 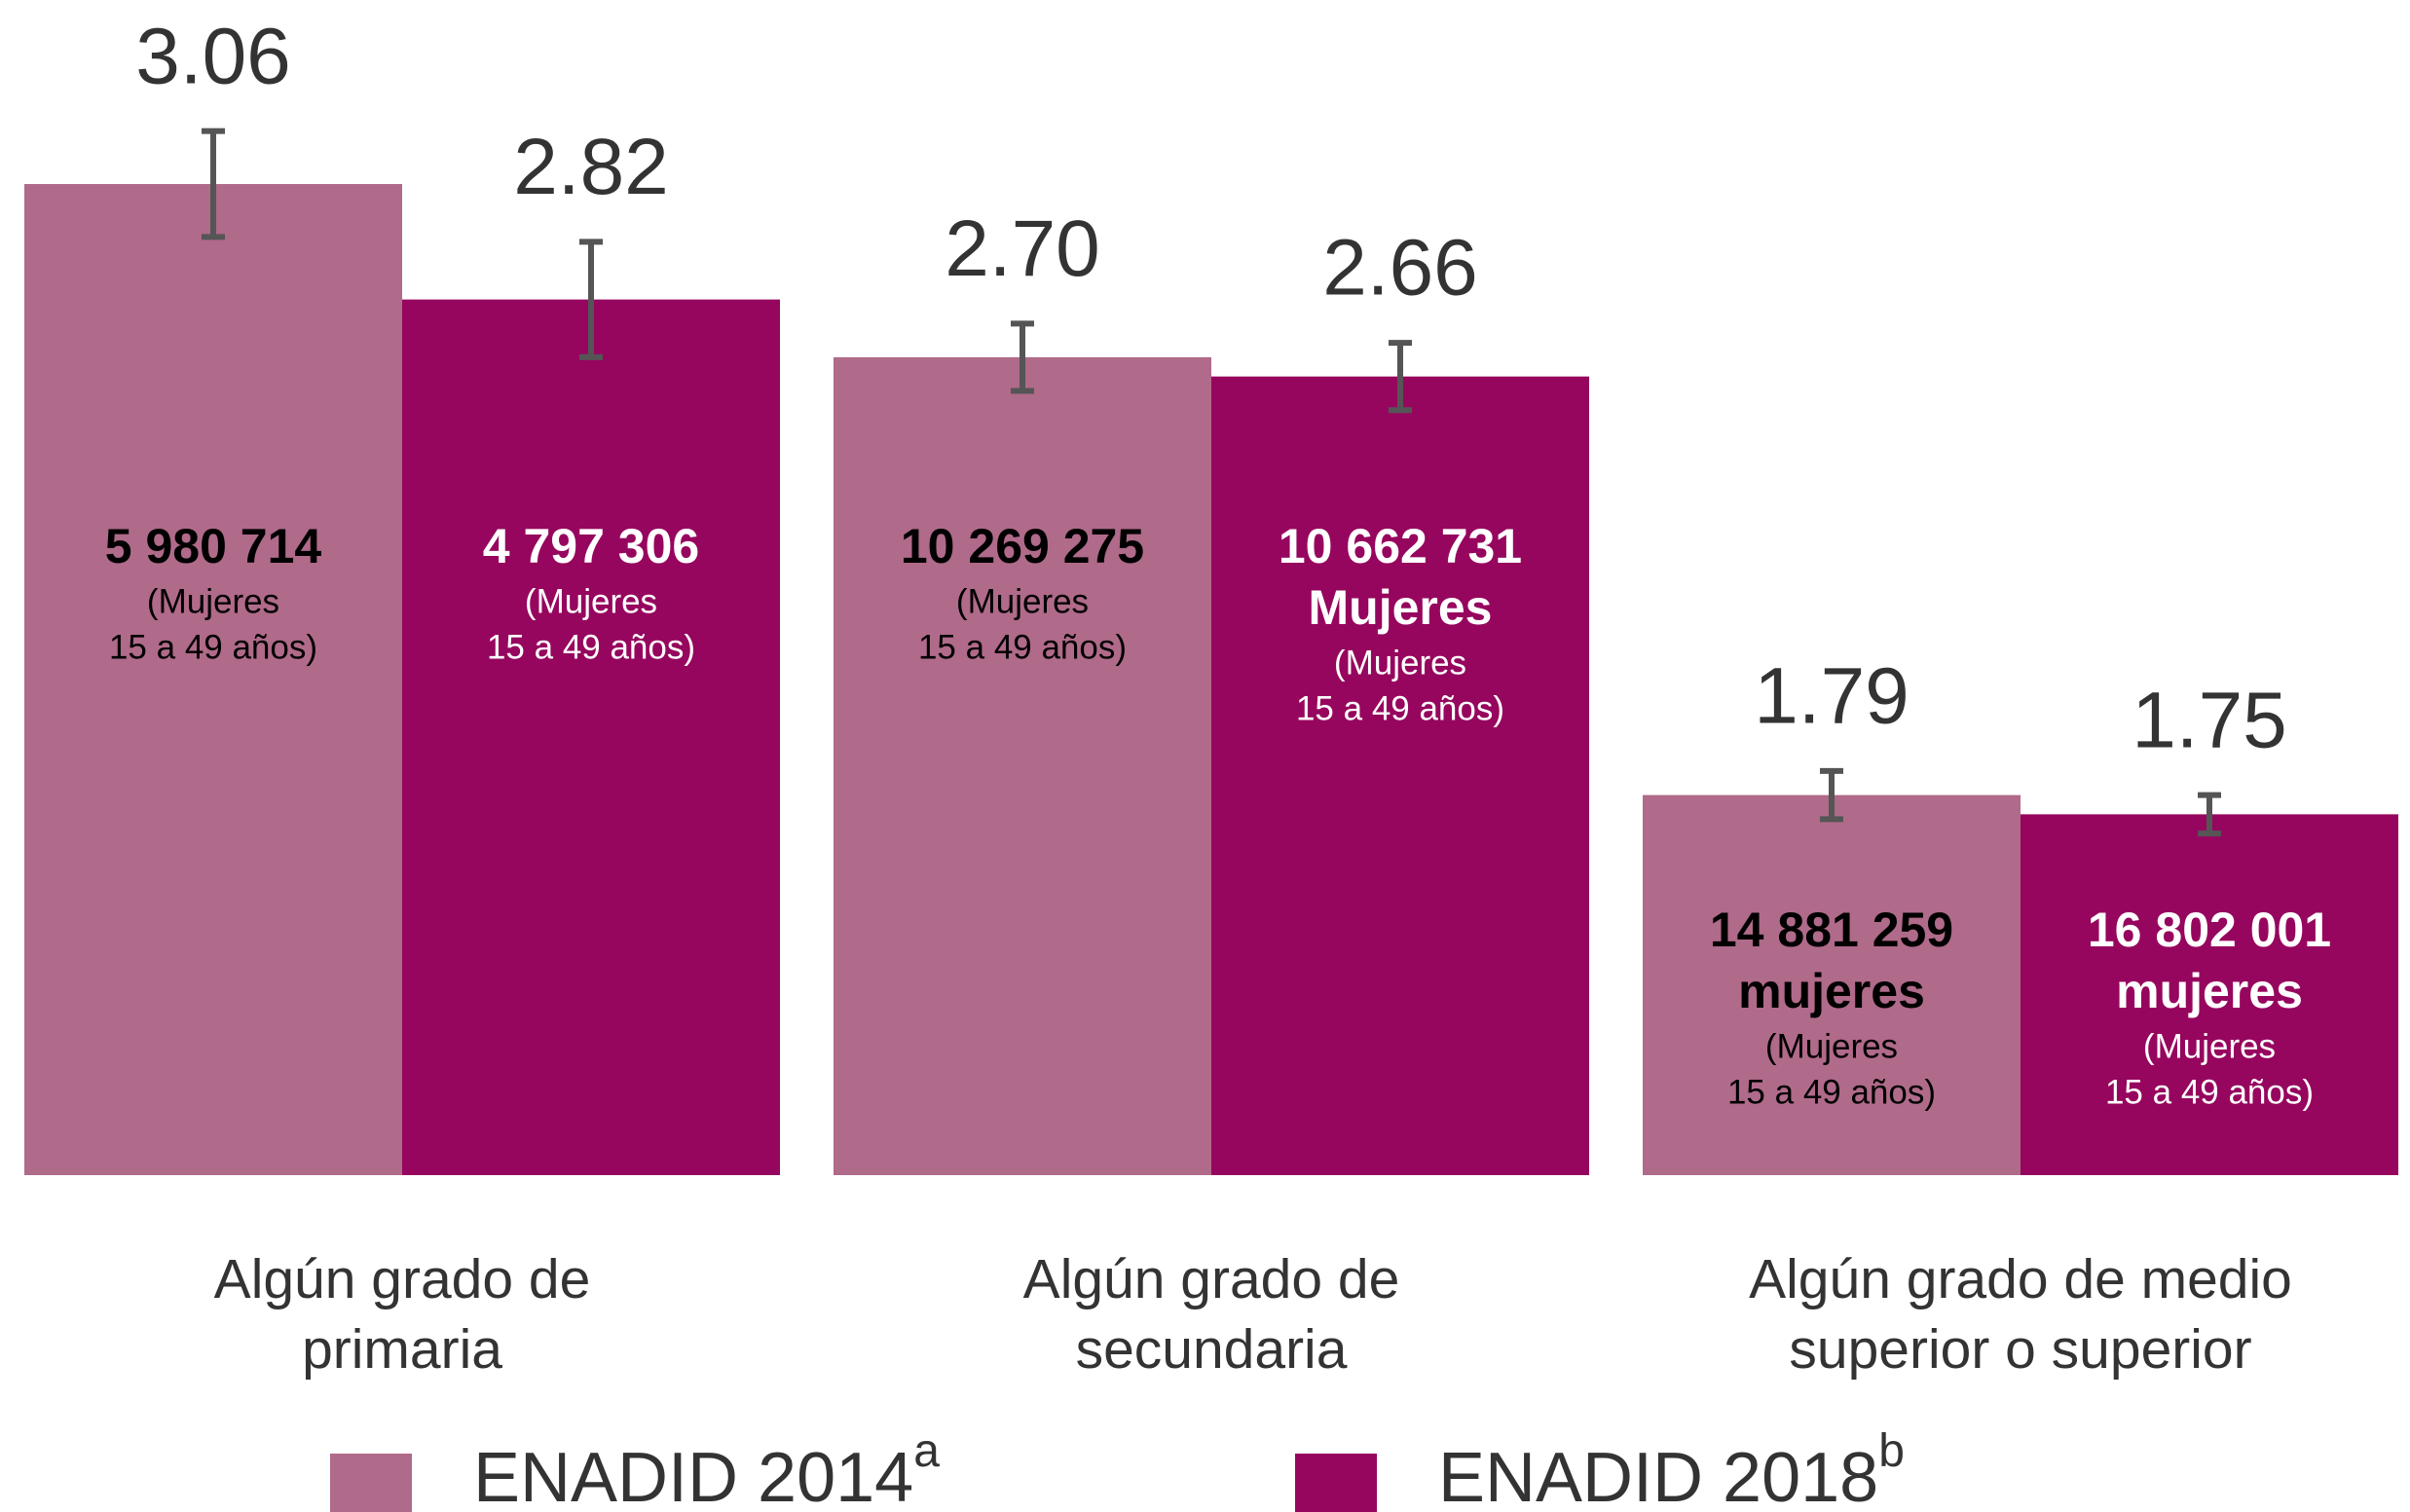 I want to click on value-label: 1.75, so click(x=2209, y=720).